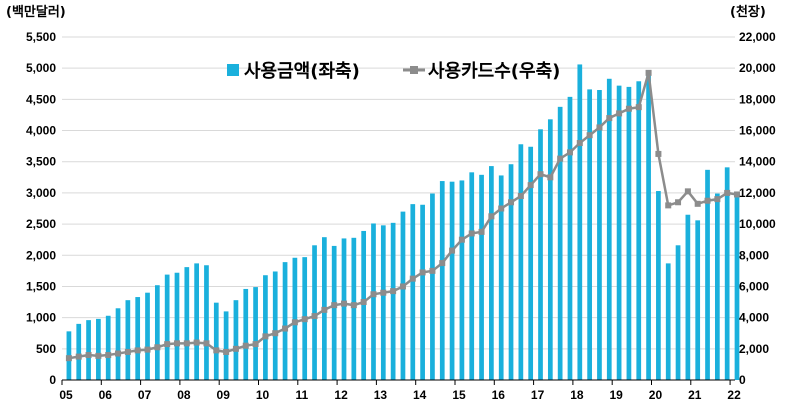 The height and width of the screenshot is (404, 800). I want to click on x-tick-label: 12, so click(341, 395).